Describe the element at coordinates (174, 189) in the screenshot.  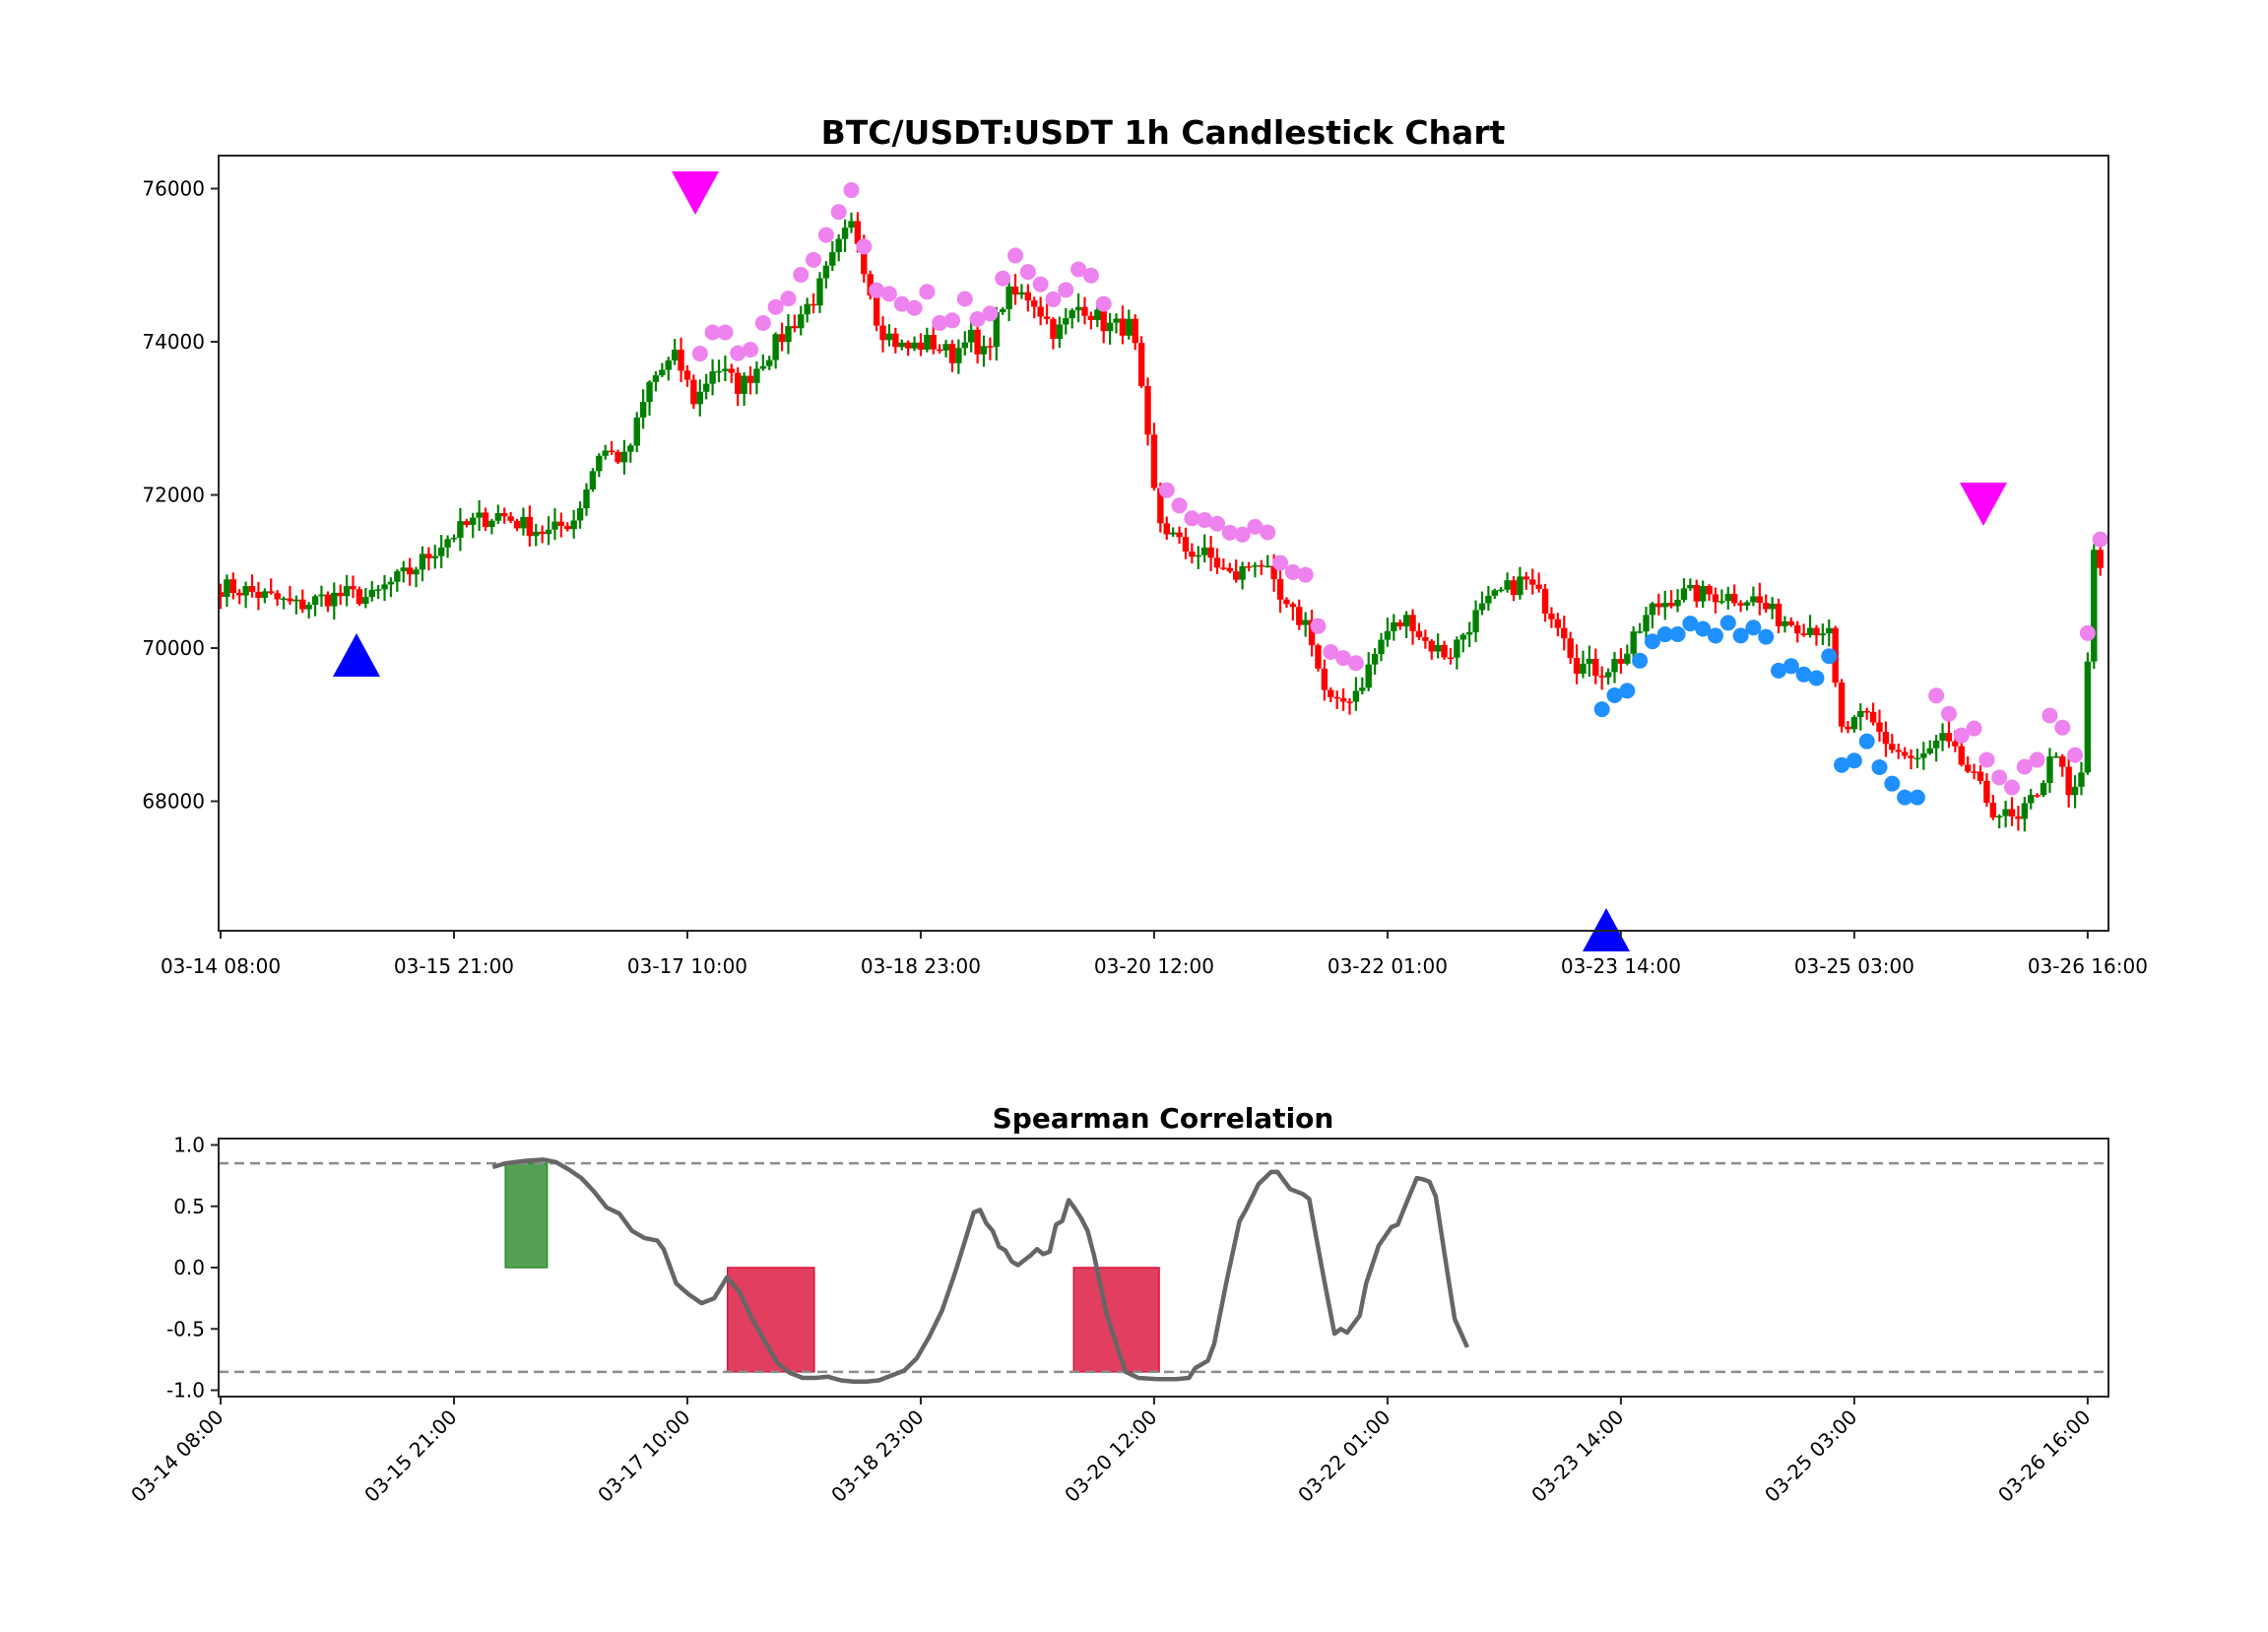
I see `y-tick-label: 76000` at that location.